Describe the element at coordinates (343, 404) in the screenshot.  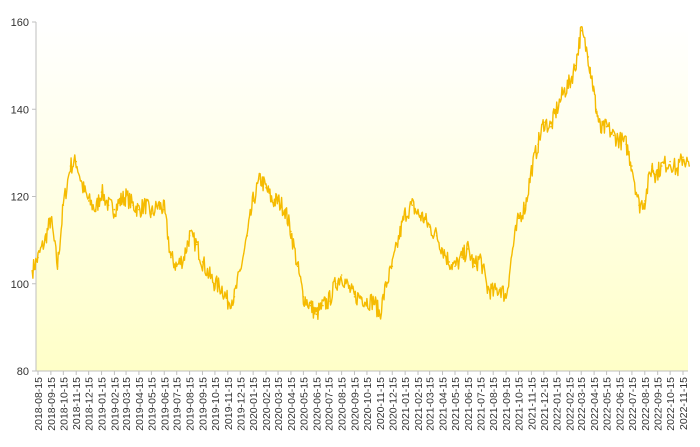
I see `x-tick-label: 2020-08-15` at that location.